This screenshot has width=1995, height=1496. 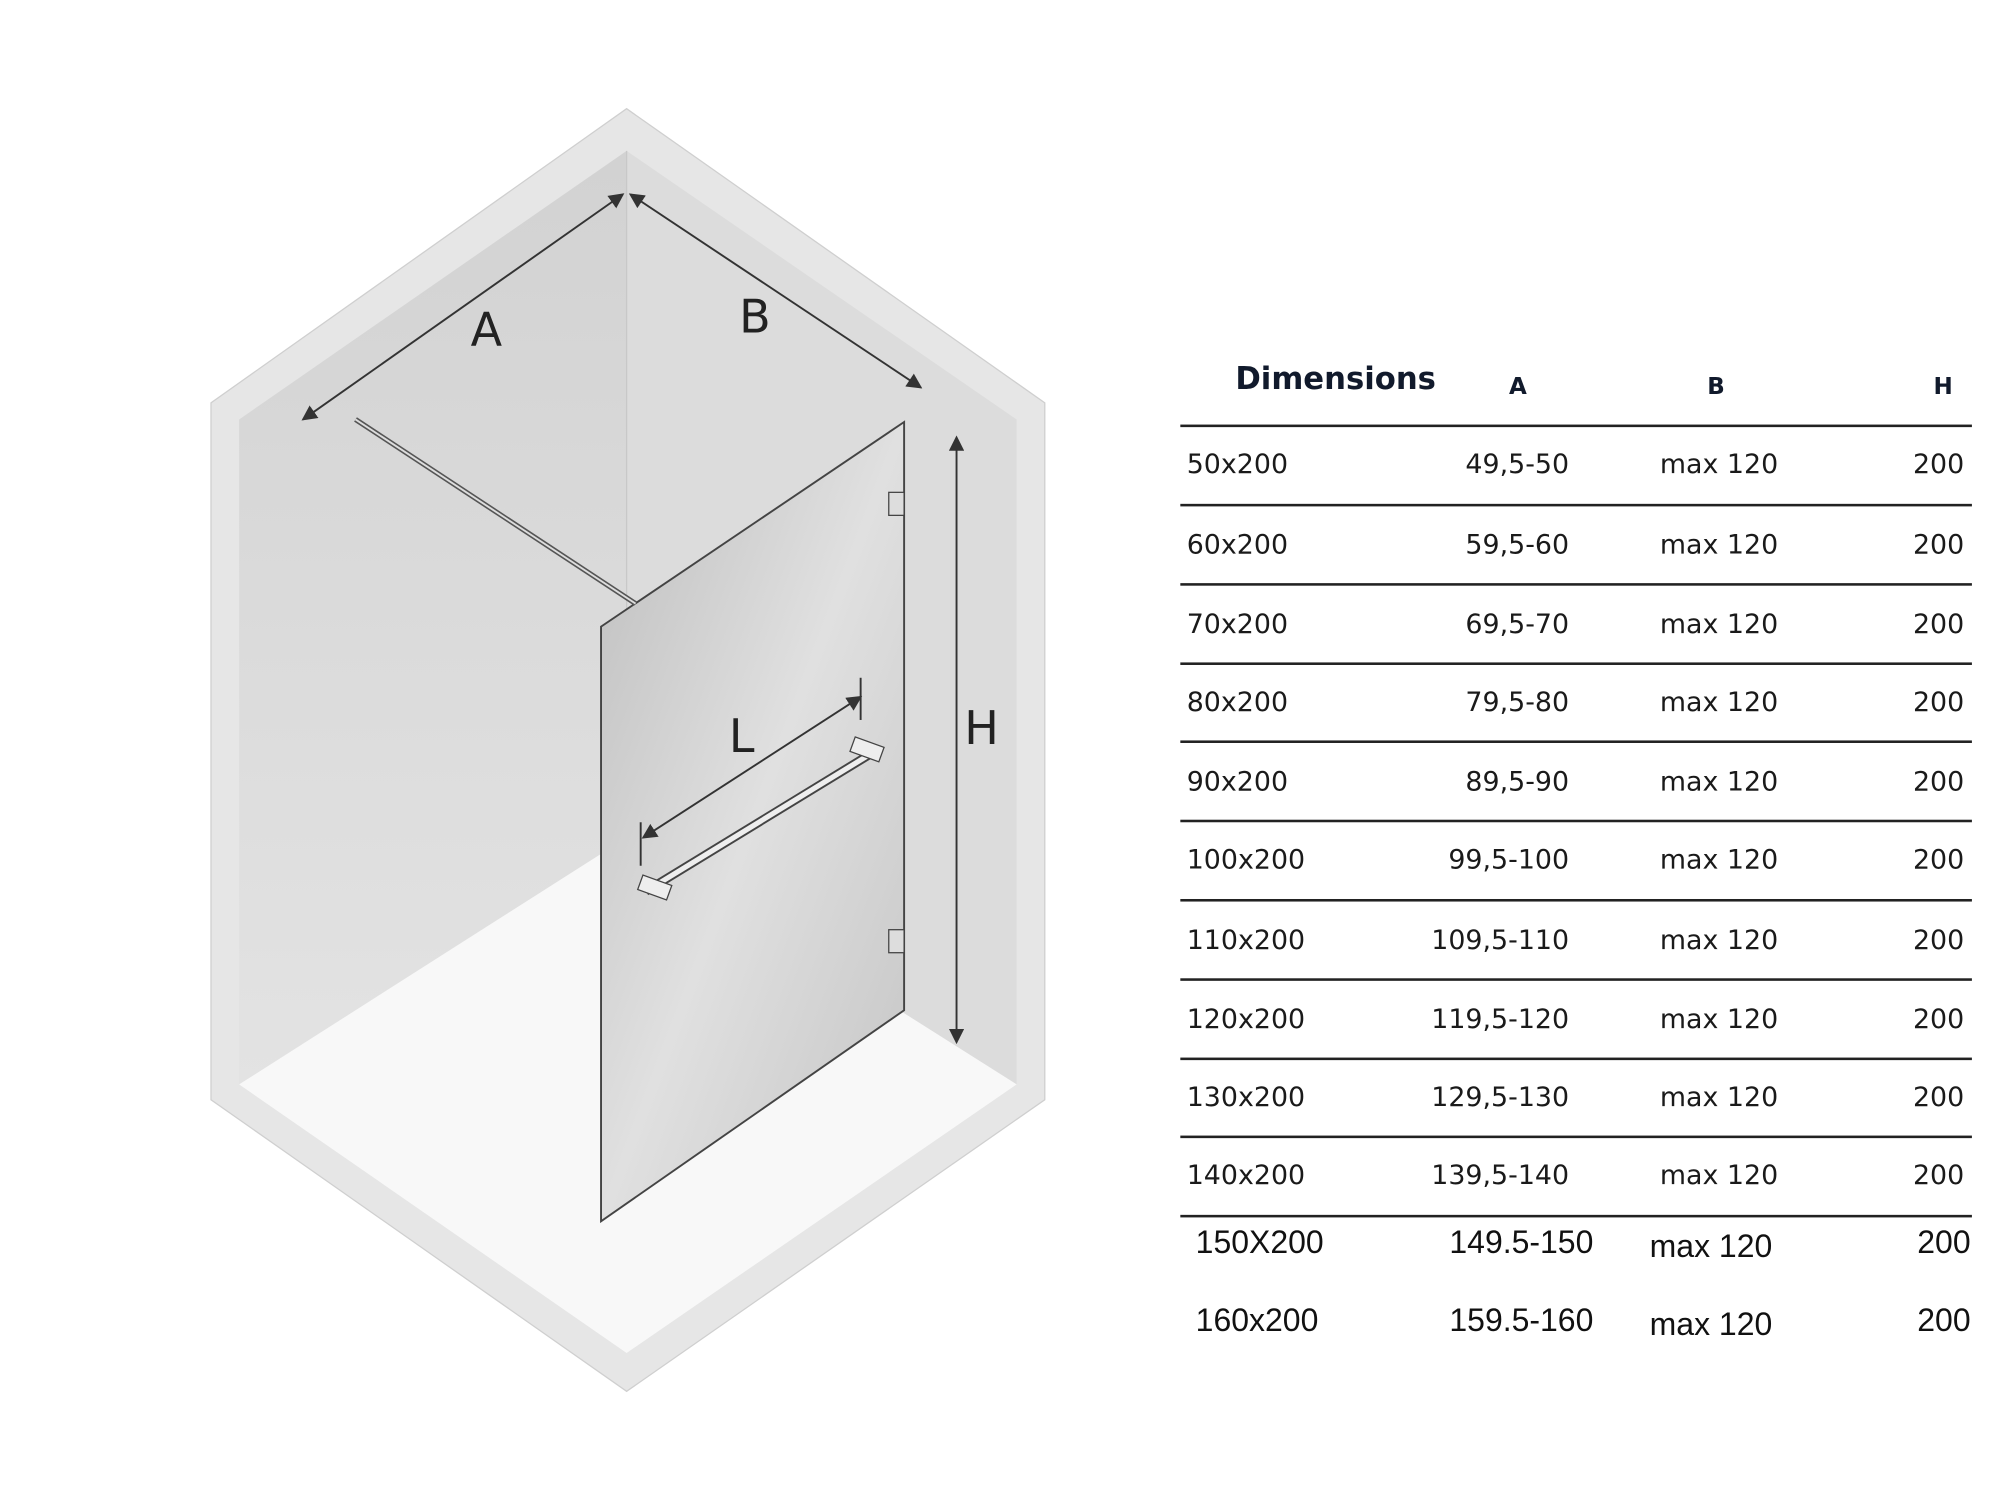 What do you see at coordinates (755, 316) in the screenshot?
I see `label-b: B` at bounding box center [755, 316].